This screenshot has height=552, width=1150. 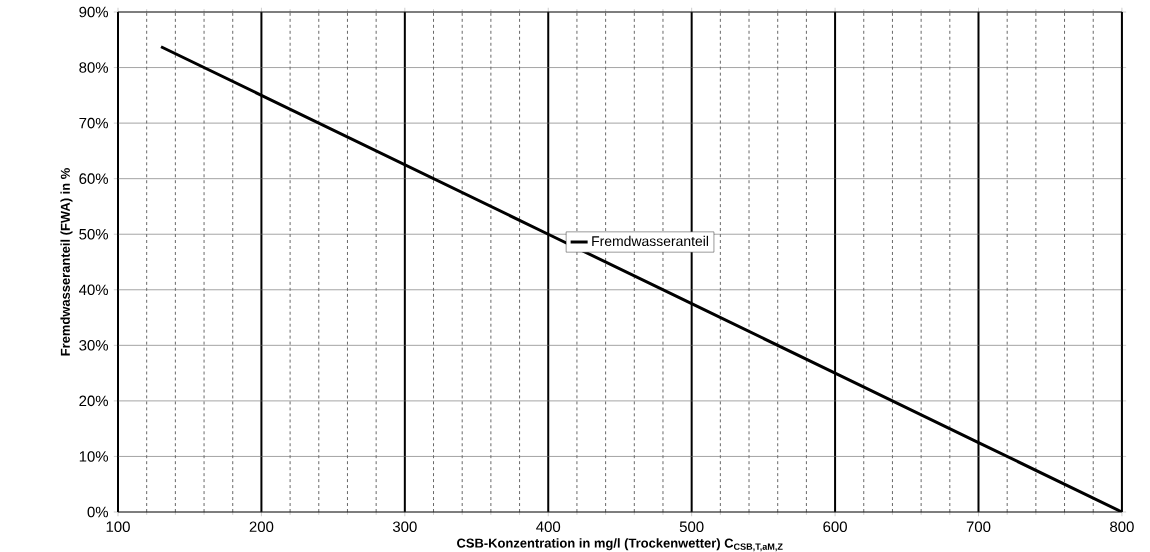 I want to click on y-axis-title: Fremdwasseranteil (FWA) in %, so click(x=66, y=262).